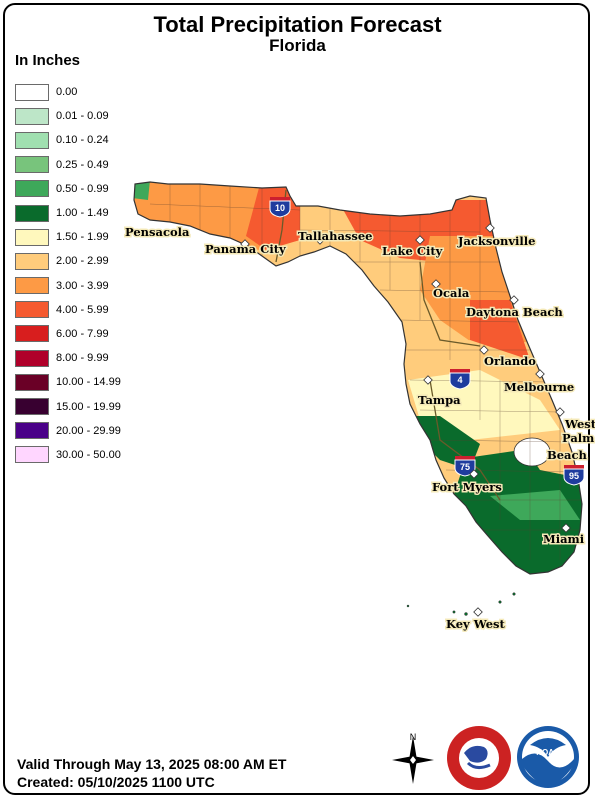 Image resolution: width=595 pixels, height=800 pixels. What do you see at coordinates (514, 312) in the screenshot?
I see `city-label: Daytona Beach` at bounding box center [514, 312].